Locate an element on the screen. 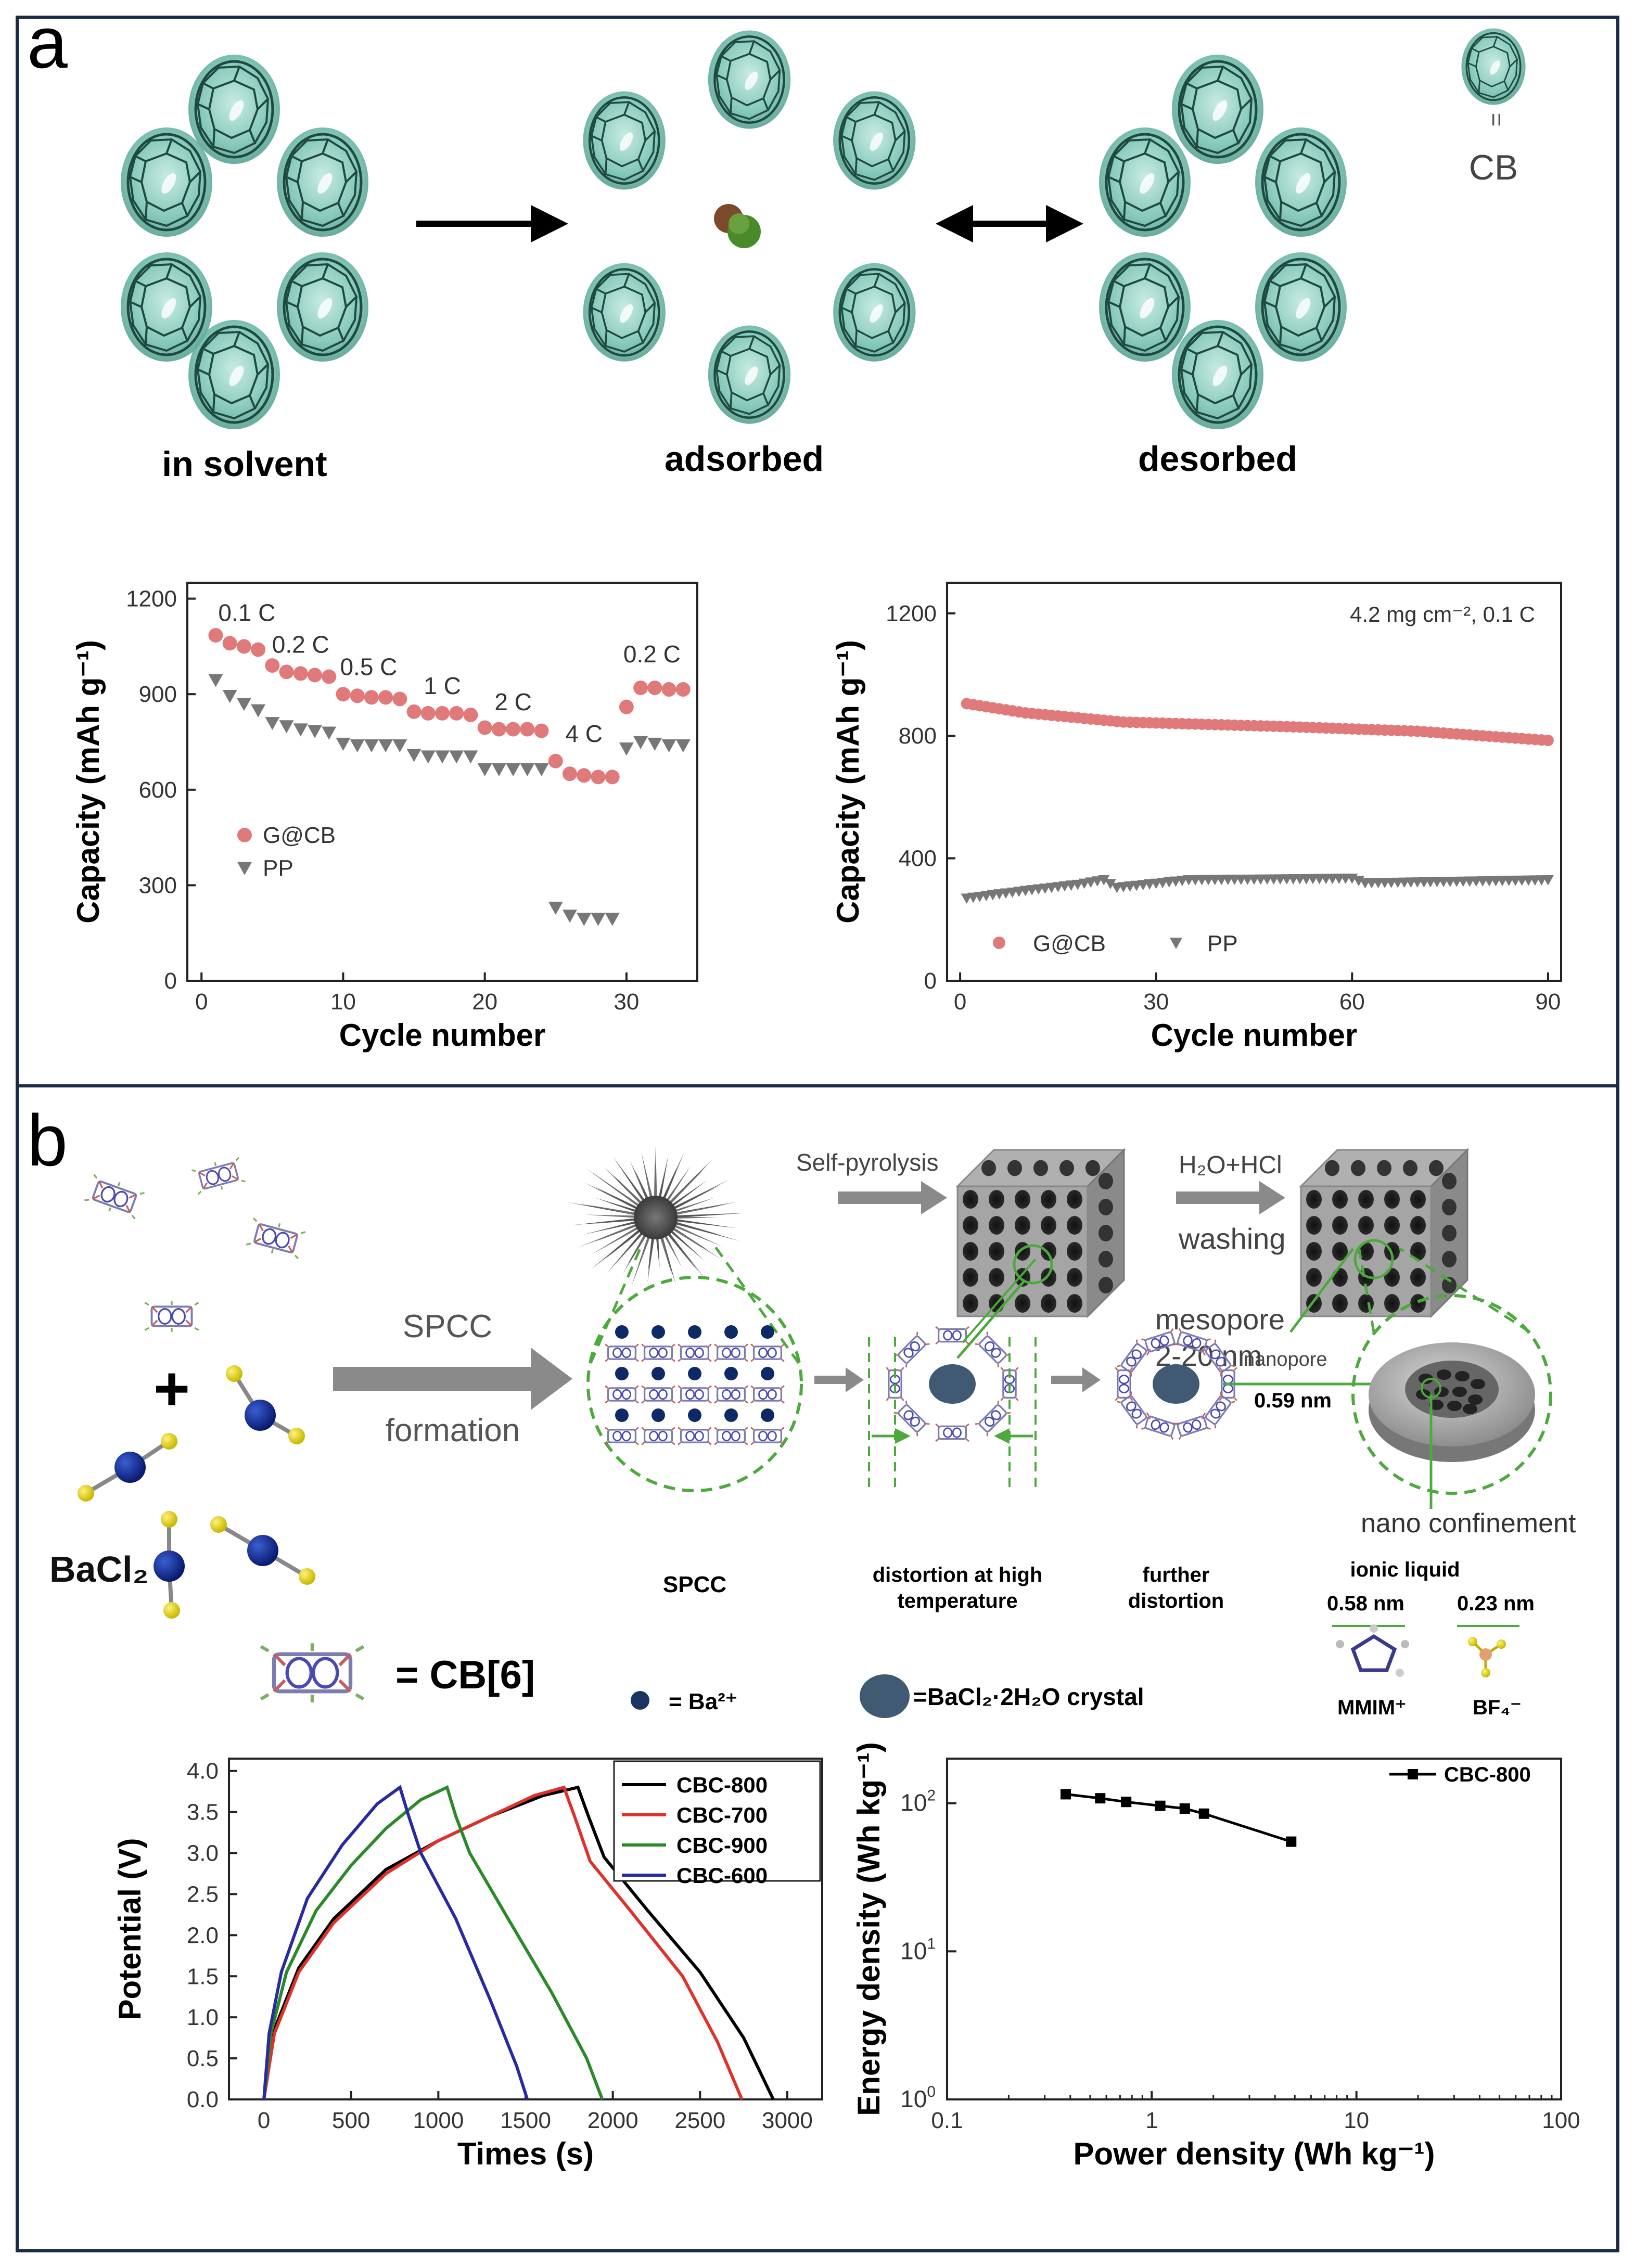 The width and height of the screenshot is (1635, 2268). y-tick-label: 4.0 is located at coordinates (203, 1771).